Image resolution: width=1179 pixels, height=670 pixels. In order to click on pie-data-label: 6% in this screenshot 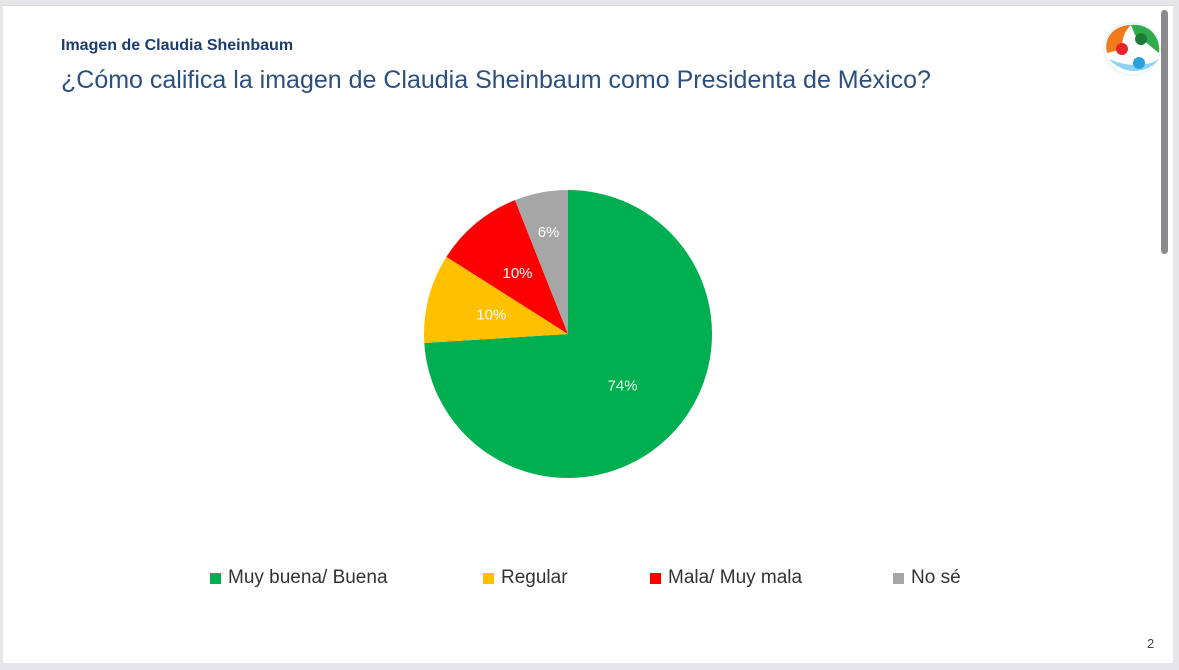, I will do `click(549, 232)`.